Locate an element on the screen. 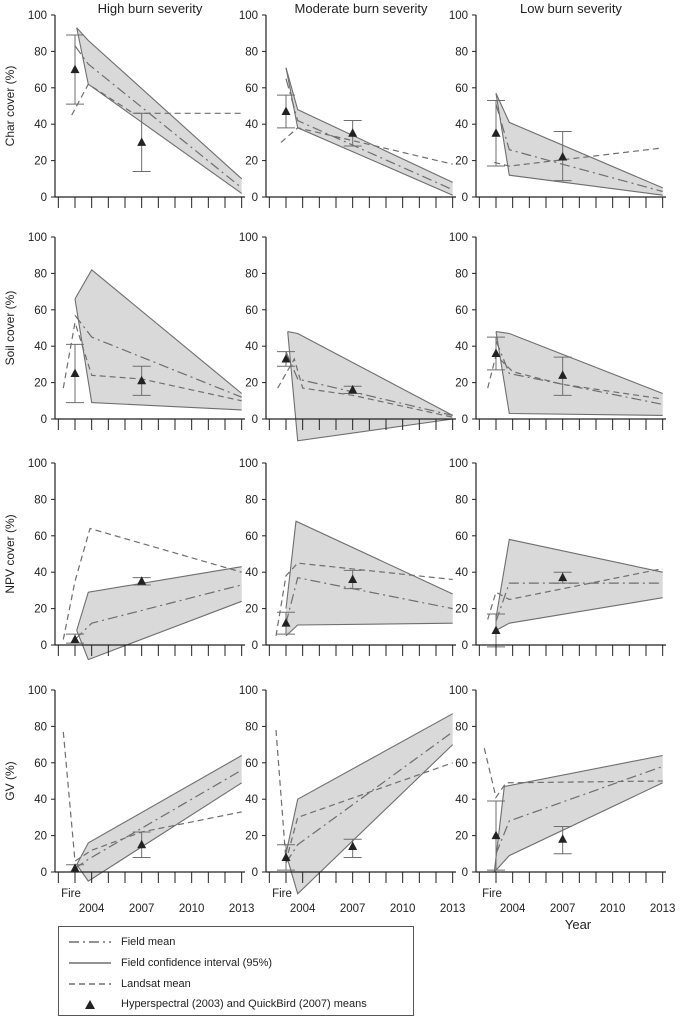 The width and height of the screenshot is (682, 1020). x-tick-label: 2007 is located at coordinates (142, 909).